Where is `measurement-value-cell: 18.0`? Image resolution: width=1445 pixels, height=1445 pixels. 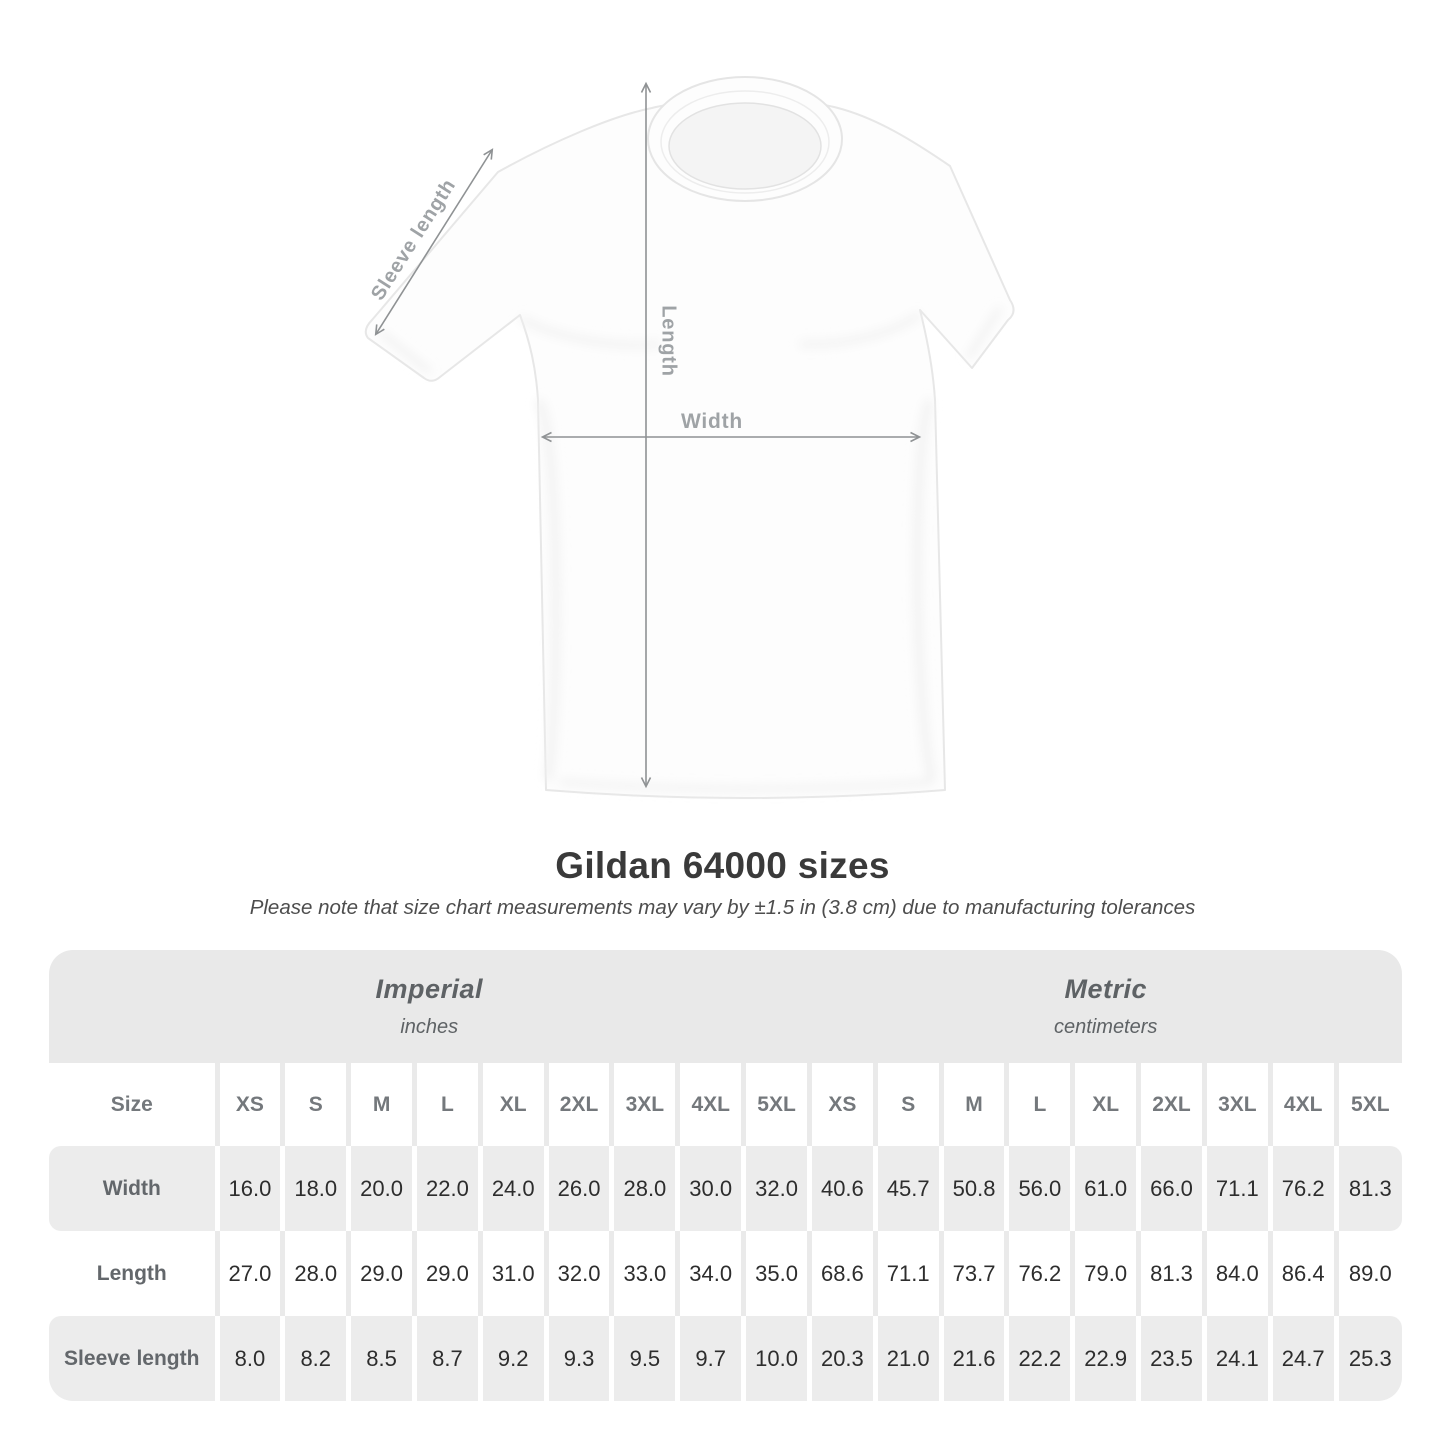
measurement-value-cell: 18.0 is located at coordinates (314, 1188).